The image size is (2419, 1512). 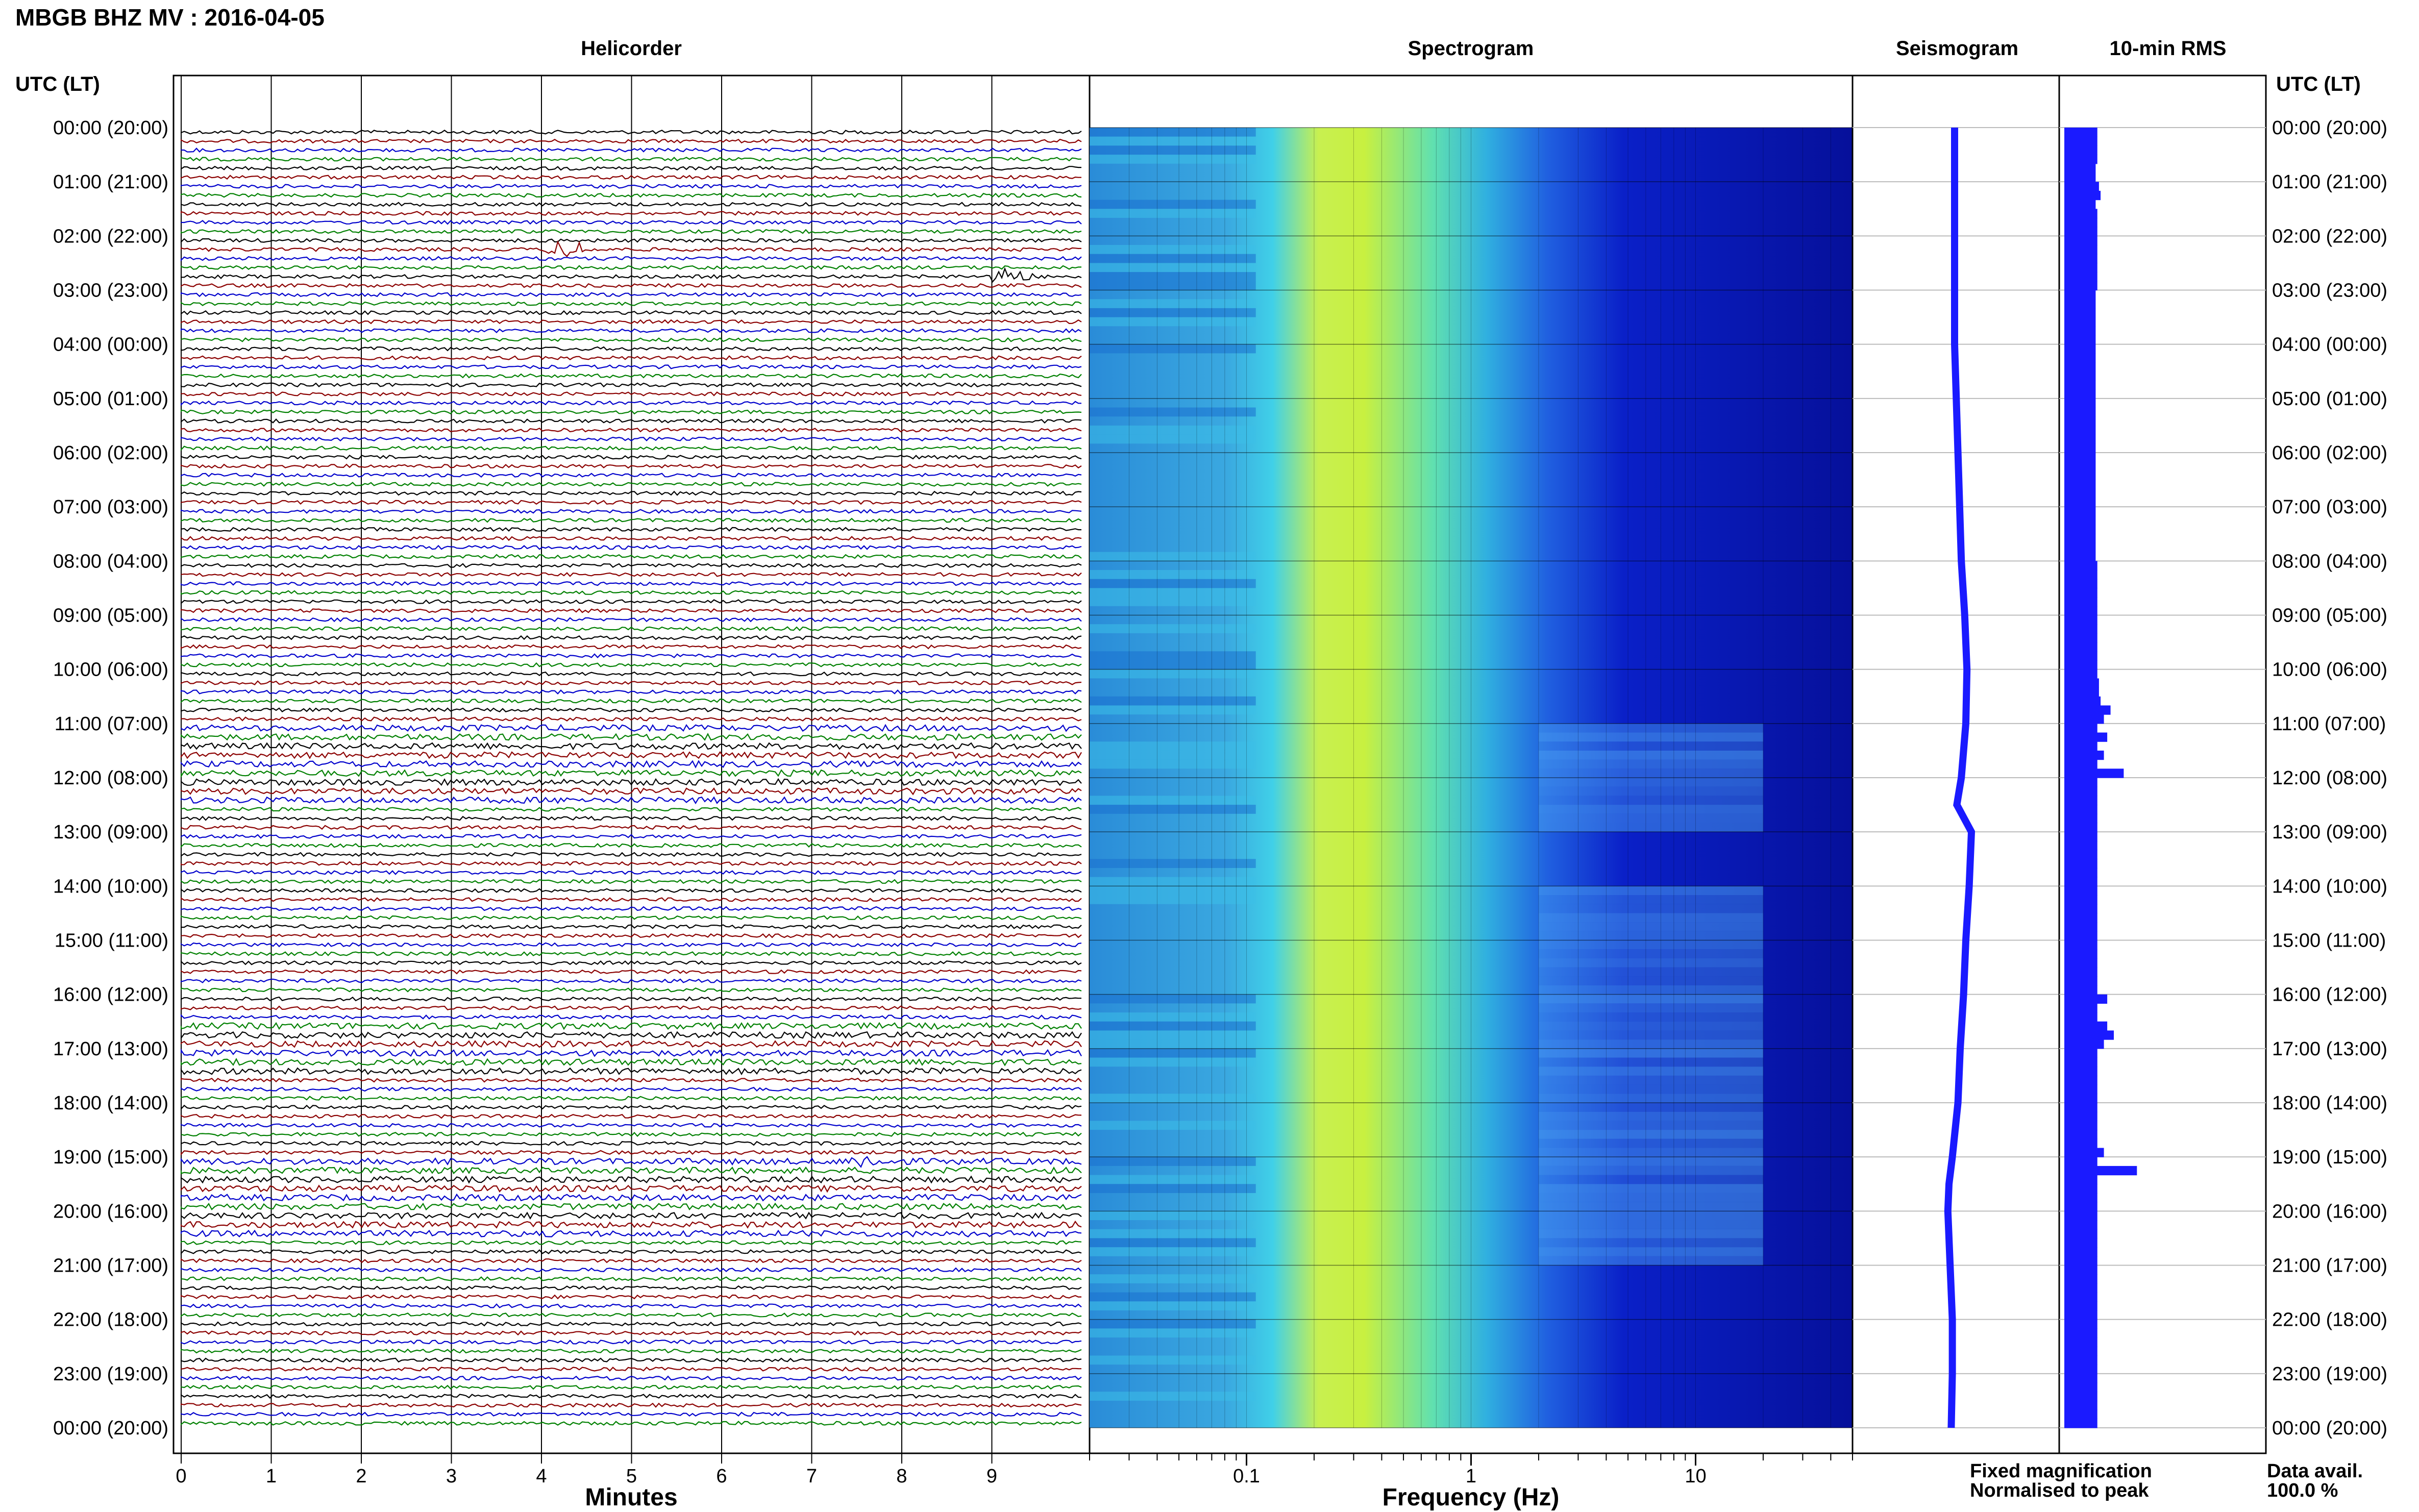 I want to click on seismogram-title: Seismogram, so click(x=1957, y=48).